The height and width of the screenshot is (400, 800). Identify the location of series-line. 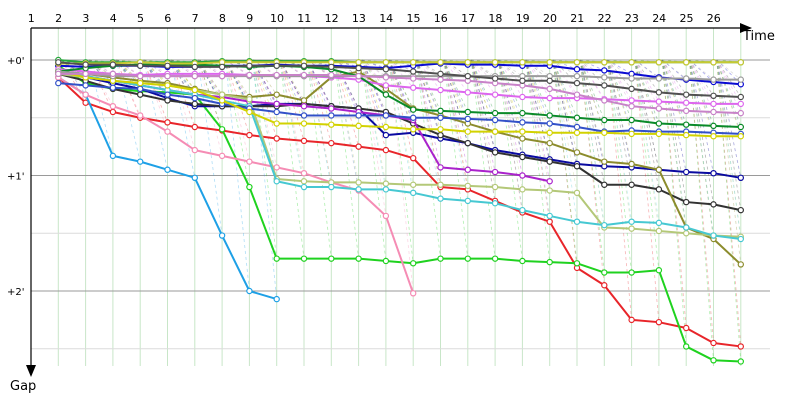
(399, 86).